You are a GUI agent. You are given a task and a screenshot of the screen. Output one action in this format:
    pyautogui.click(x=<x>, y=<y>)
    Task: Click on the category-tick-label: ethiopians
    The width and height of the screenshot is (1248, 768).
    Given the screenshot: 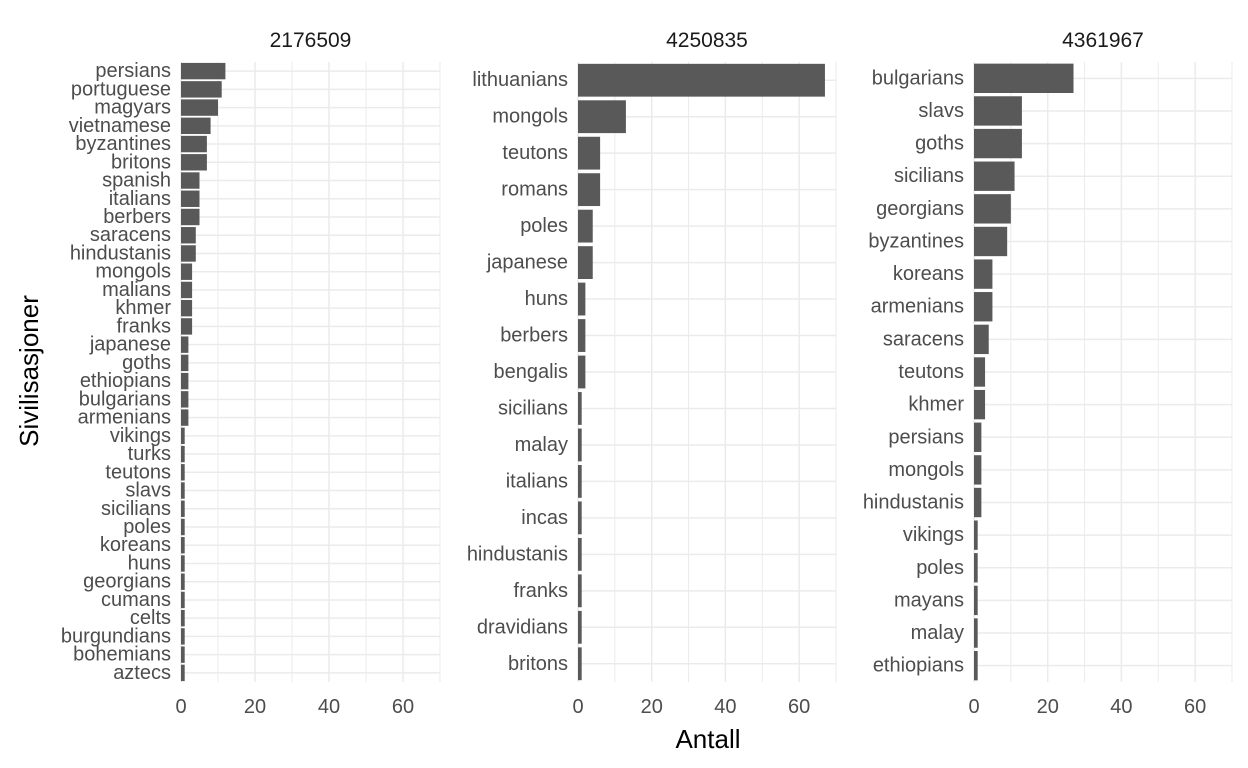 What is the action you would take?
    pyautogui.click(x=918, y=666)
    